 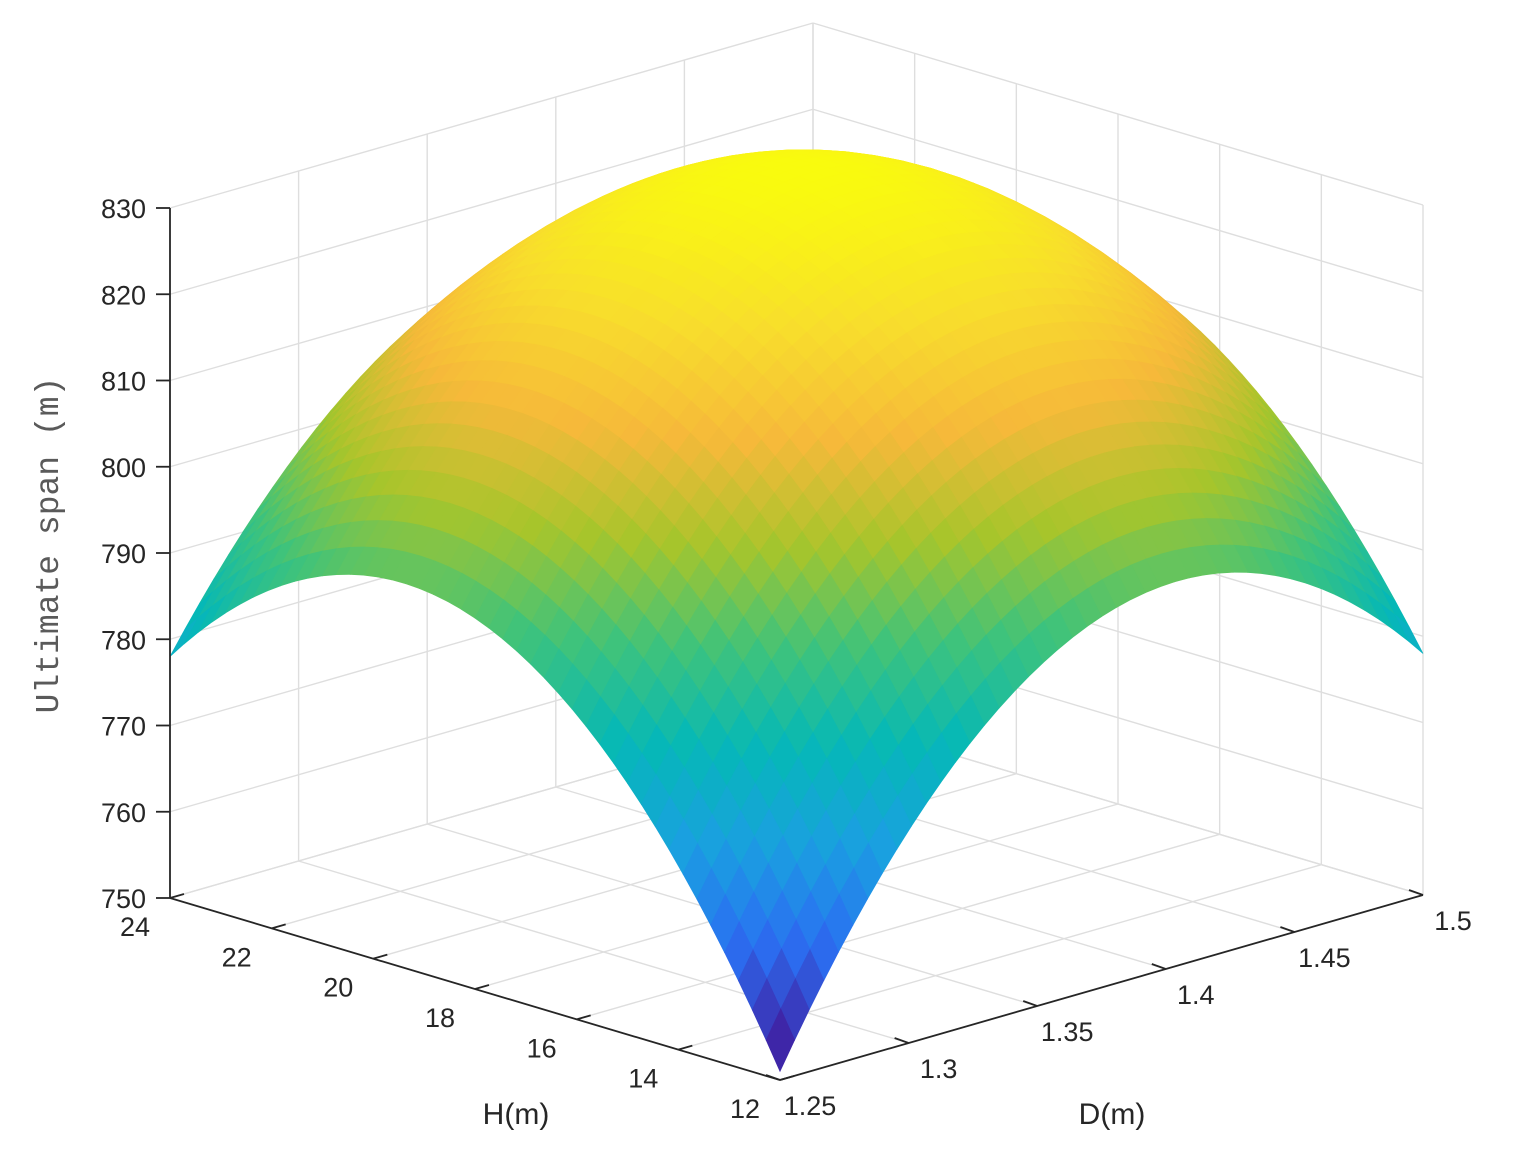 I want to click on y-tick-label: 12, so click(x=745, y=1109).